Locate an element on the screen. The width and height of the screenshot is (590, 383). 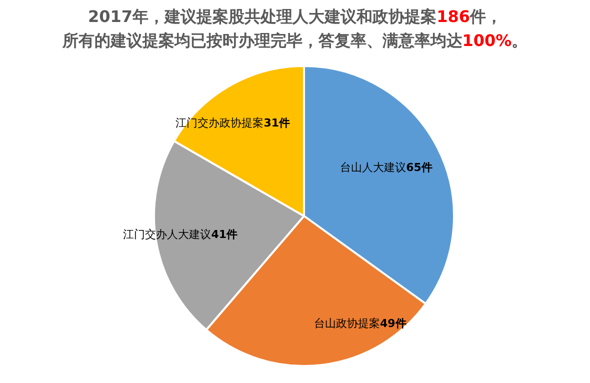
data-label: 31件 is located at coordinates (277, 123).